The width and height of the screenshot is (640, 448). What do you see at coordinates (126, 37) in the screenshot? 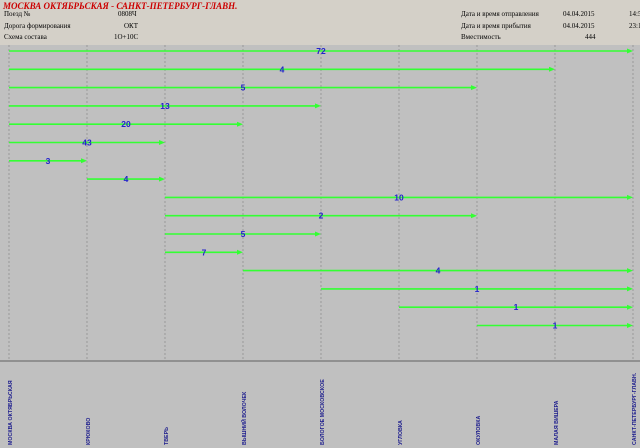
I see `scheme-value: 1О+10С` at bounding box center [126, 37].